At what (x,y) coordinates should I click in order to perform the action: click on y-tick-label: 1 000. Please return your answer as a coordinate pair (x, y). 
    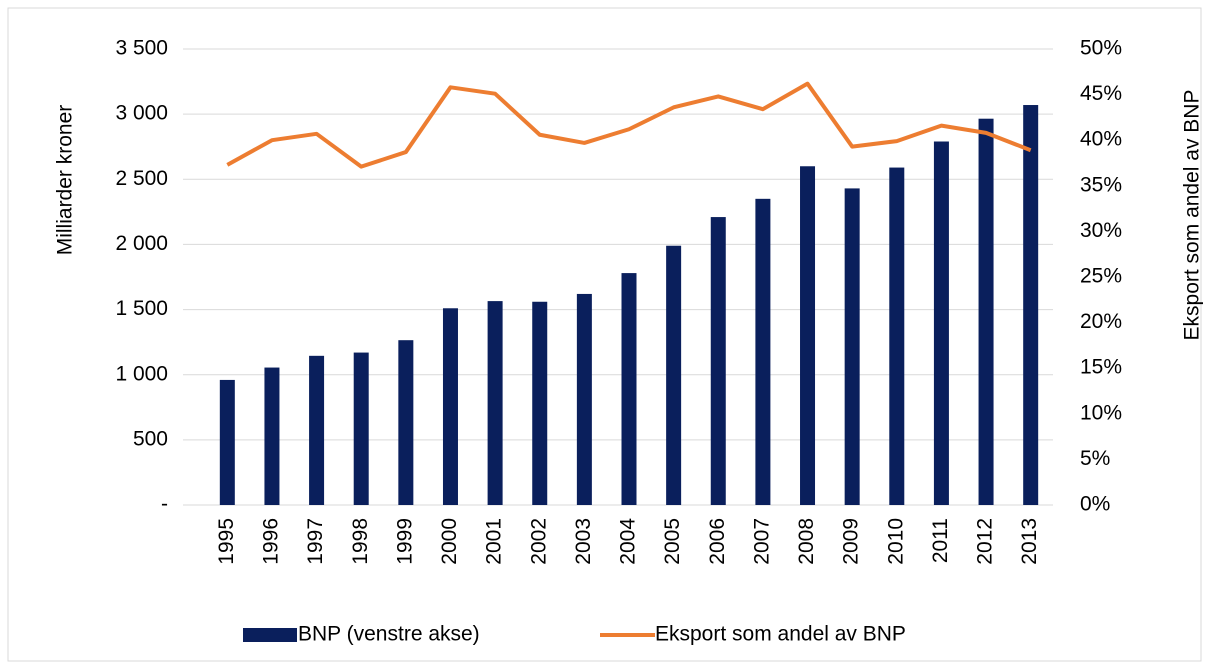
    Looking at the image, I should click on (141, 373).